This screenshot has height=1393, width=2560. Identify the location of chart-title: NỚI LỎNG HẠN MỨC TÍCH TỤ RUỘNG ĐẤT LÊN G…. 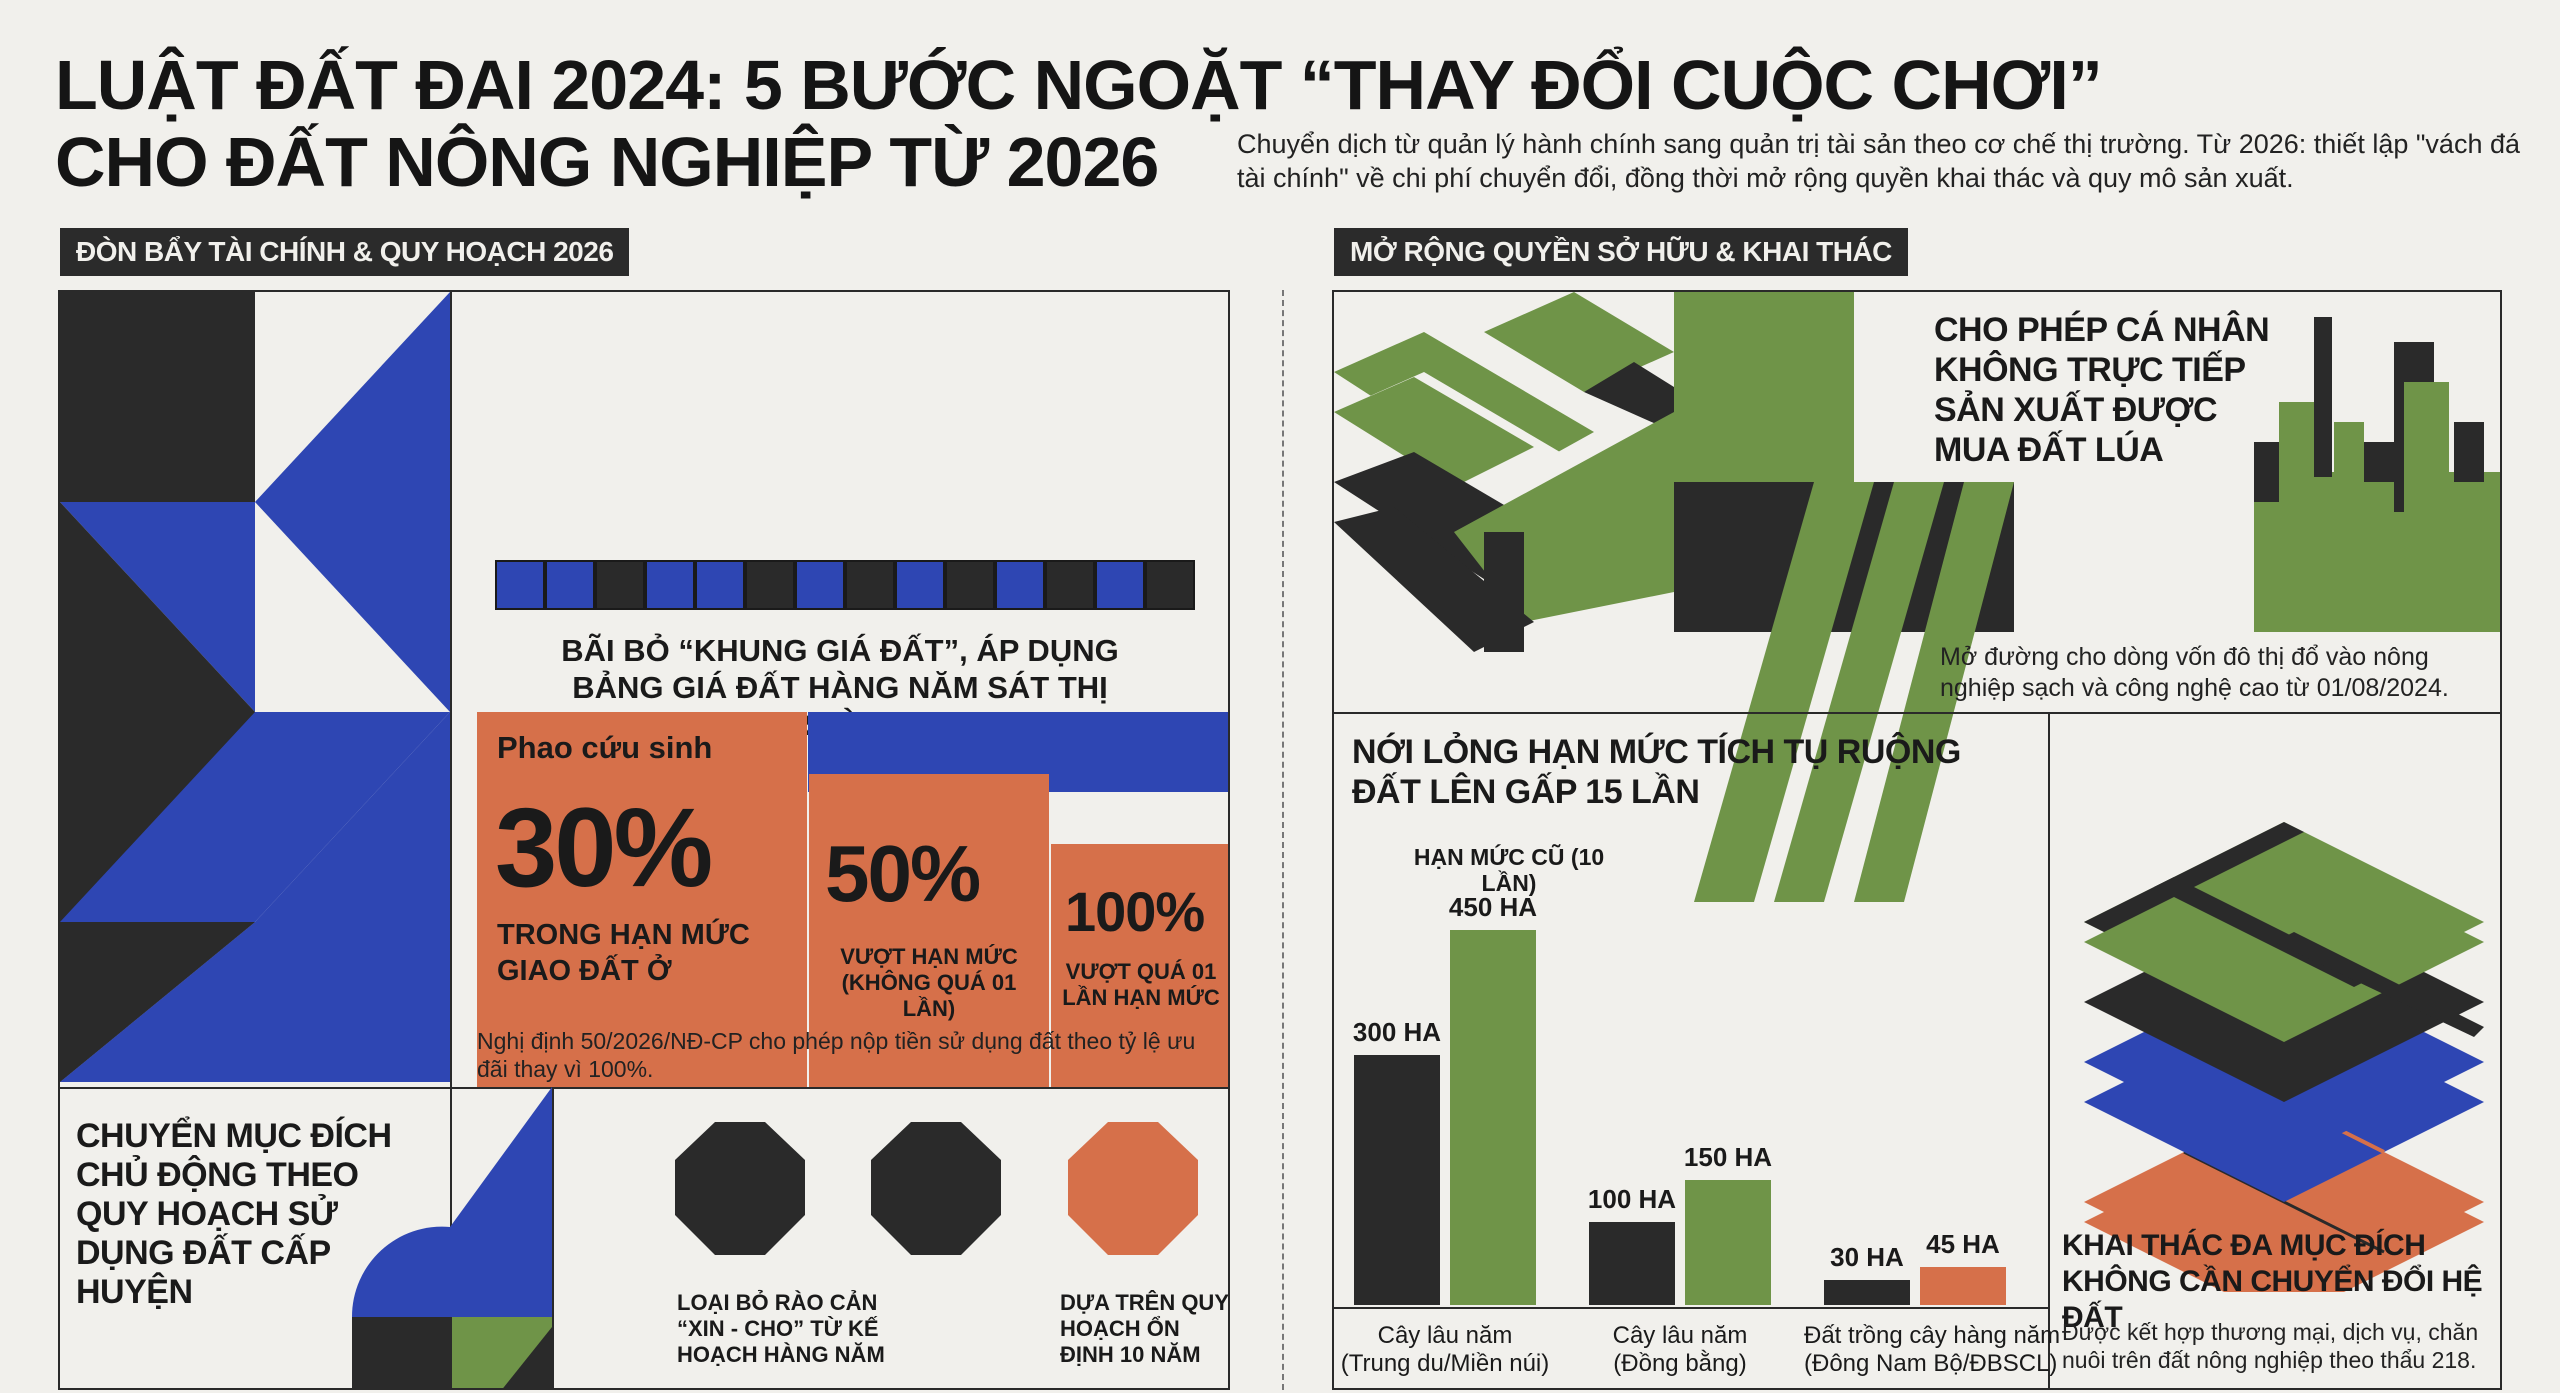
(1656, 772).